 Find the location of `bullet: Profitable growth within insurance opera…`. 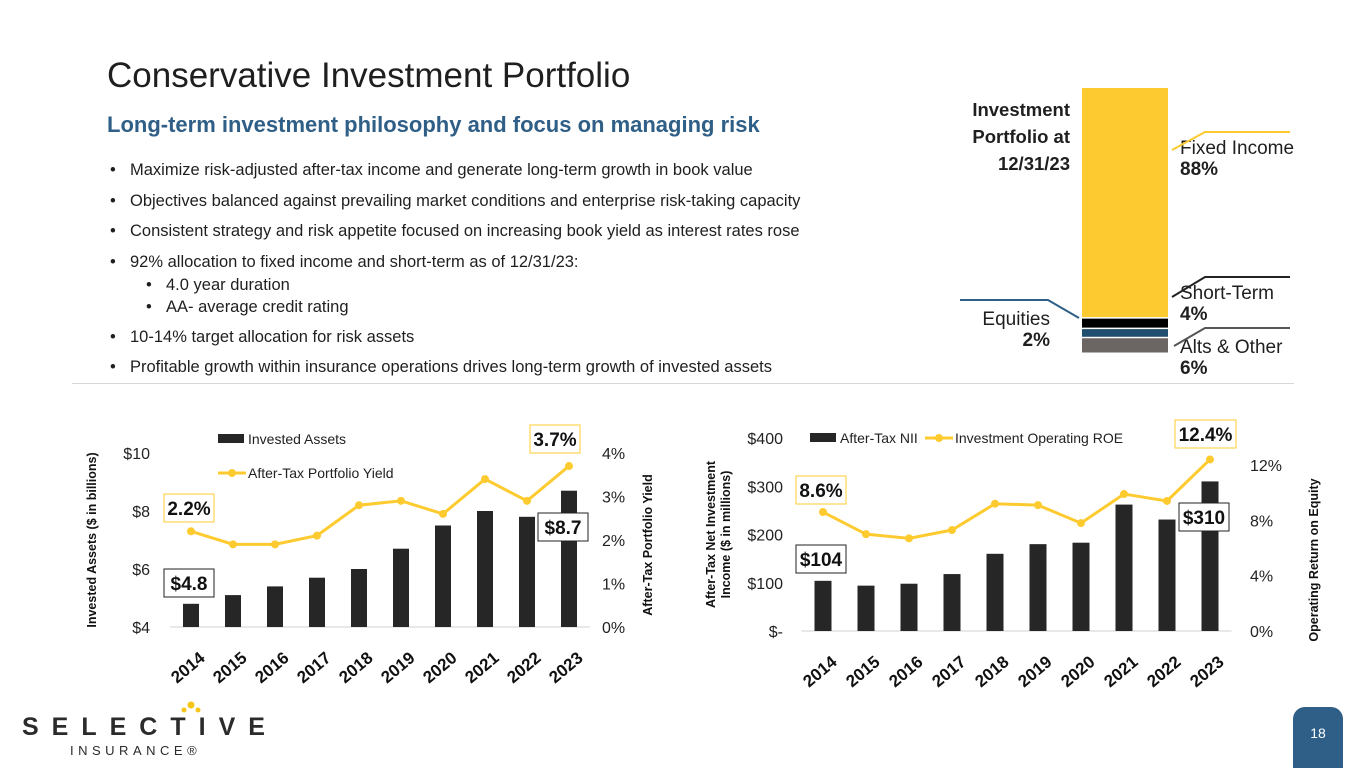

bullet: Profitable growth within insurance opera… is located at coordinates (455, 367).